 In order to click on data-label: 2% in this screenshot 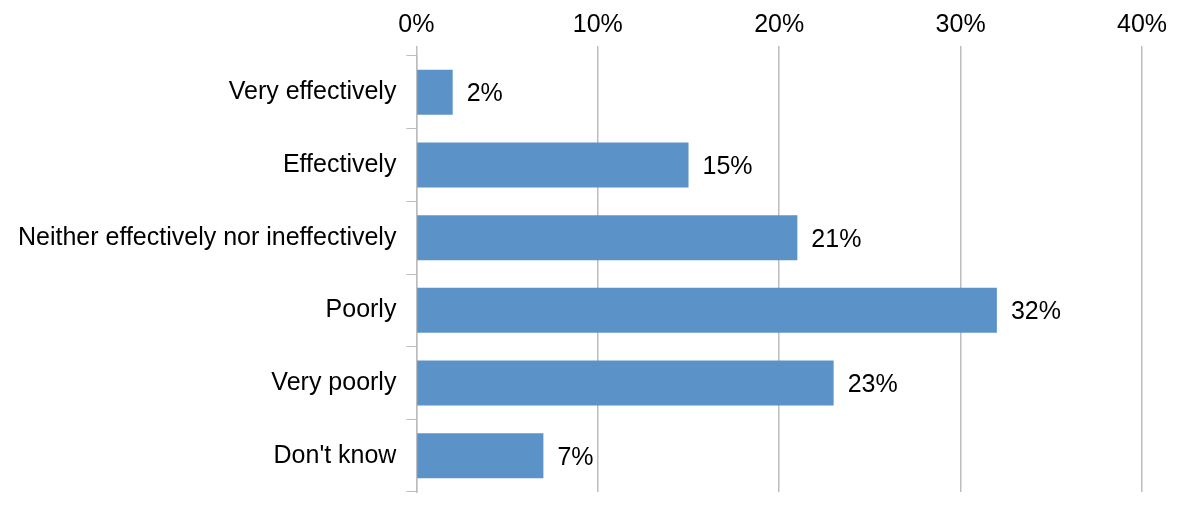, I will do `click(484, 92)`.